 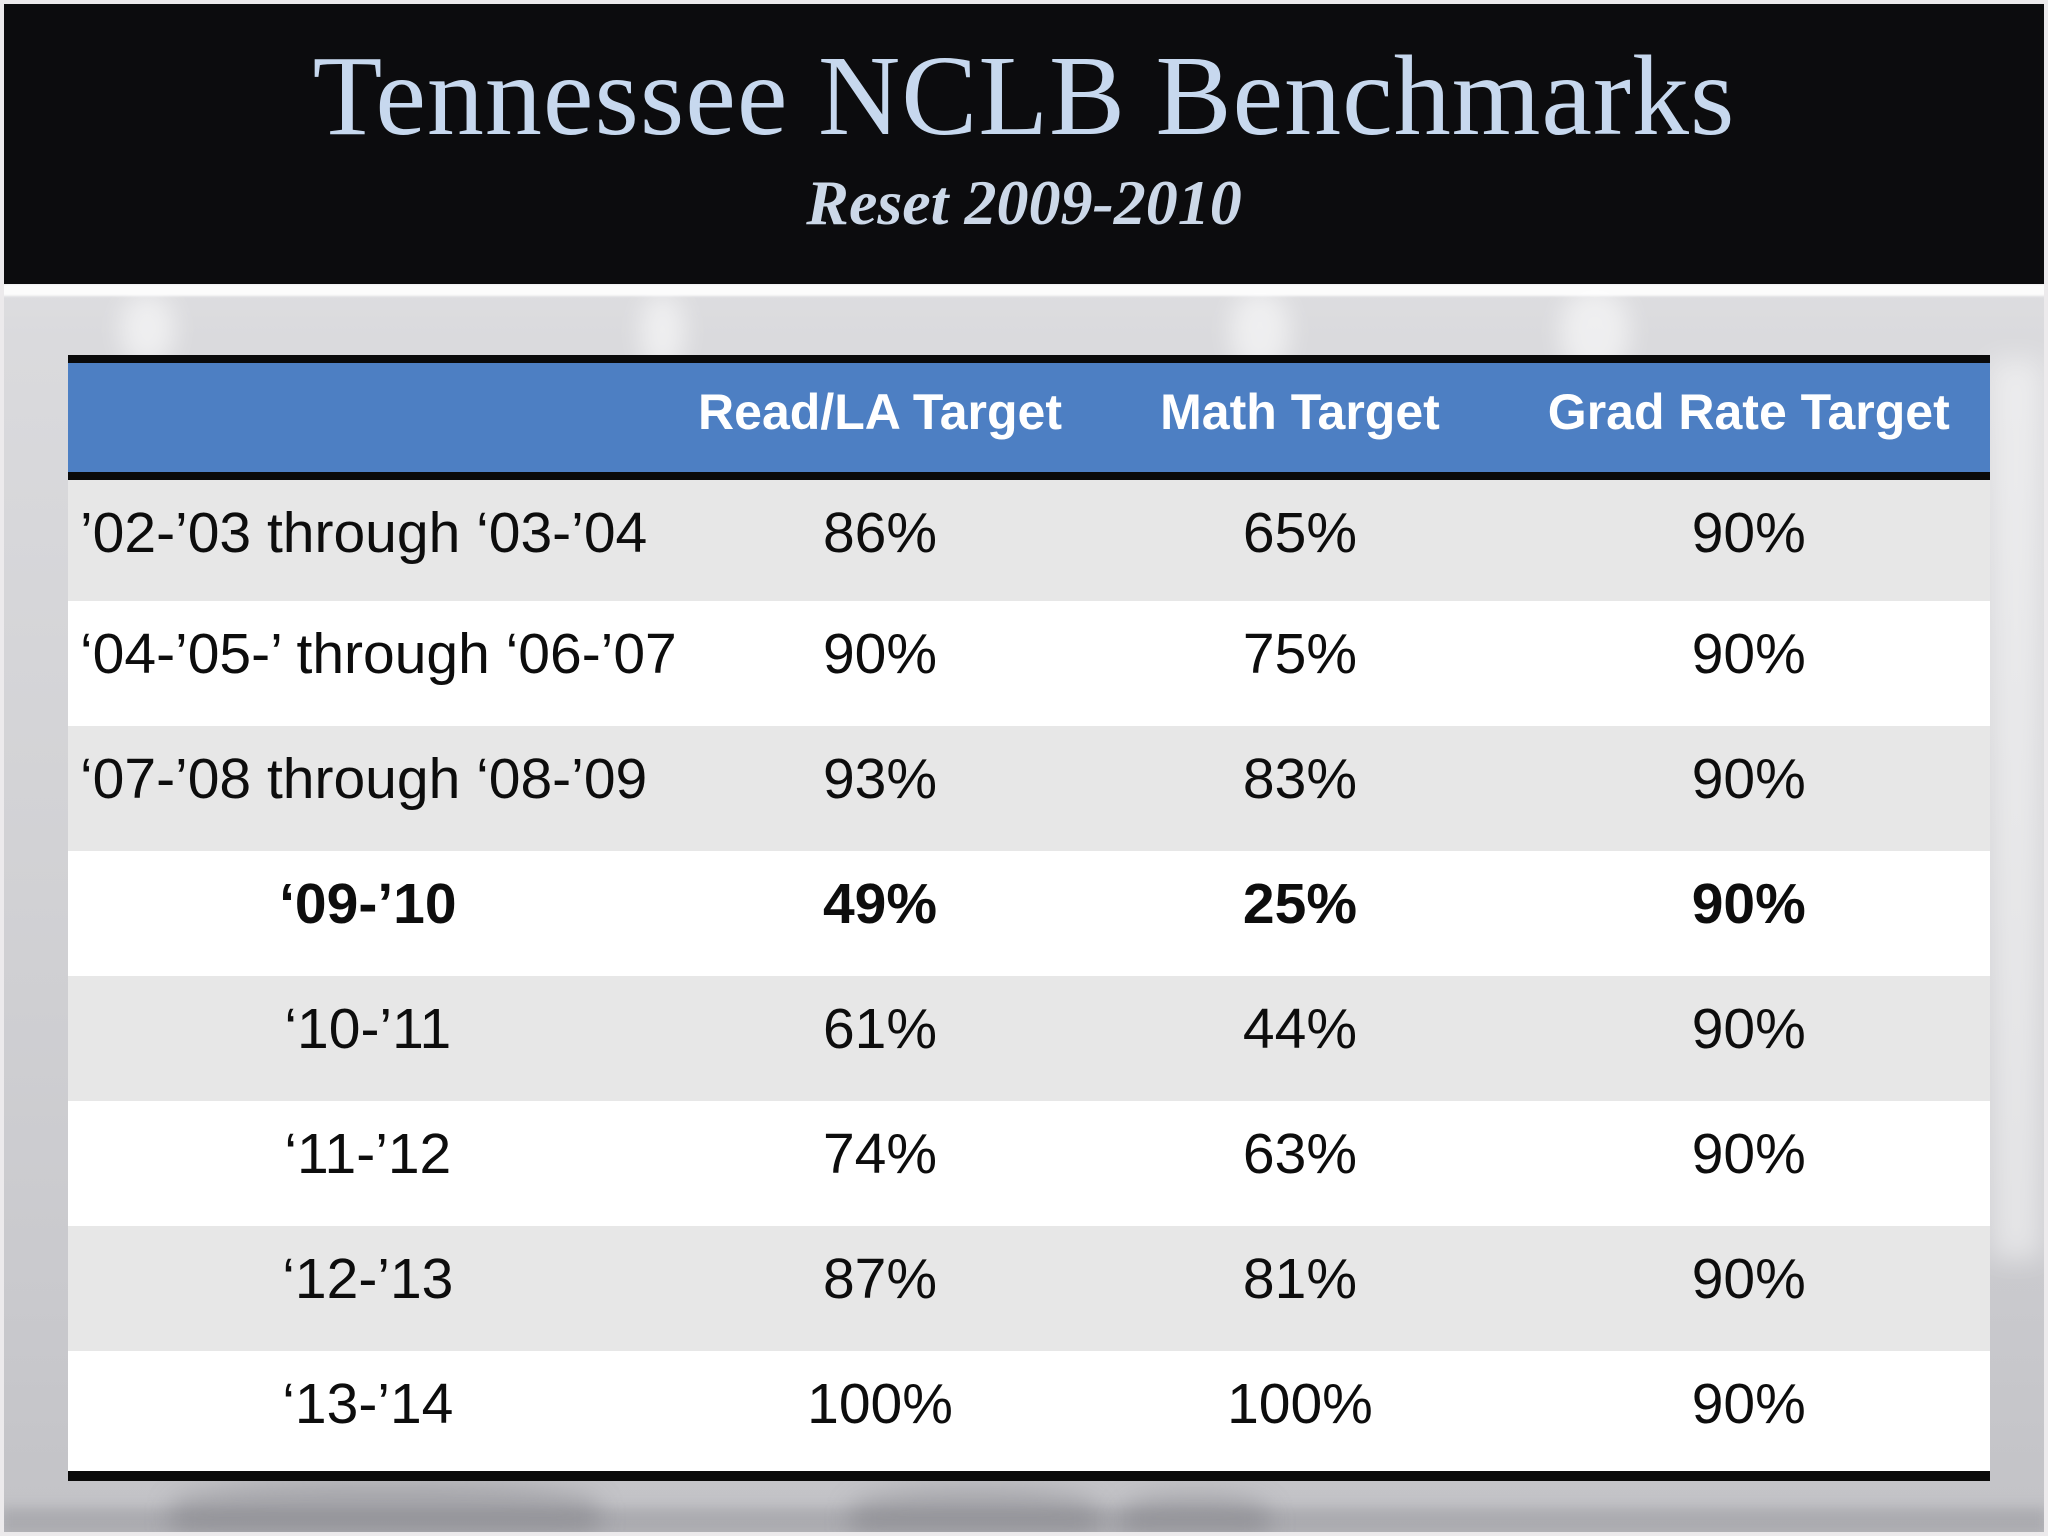 I want to click on read-la-value: 61%, so click(x=880, y=1029).